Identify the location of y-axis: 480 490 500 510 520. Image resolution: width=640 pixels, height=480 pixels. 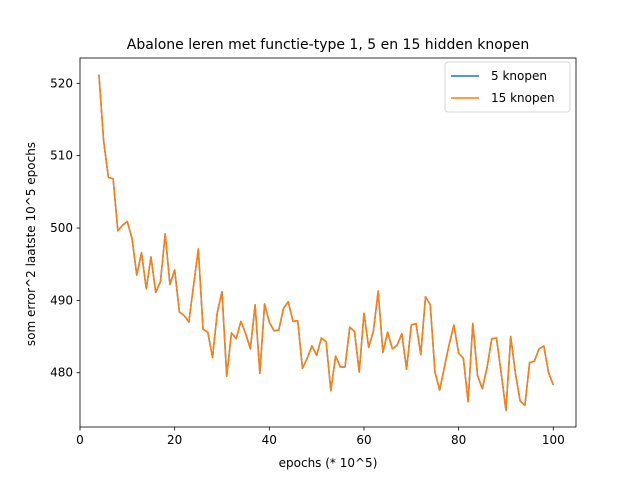
(65, 228).